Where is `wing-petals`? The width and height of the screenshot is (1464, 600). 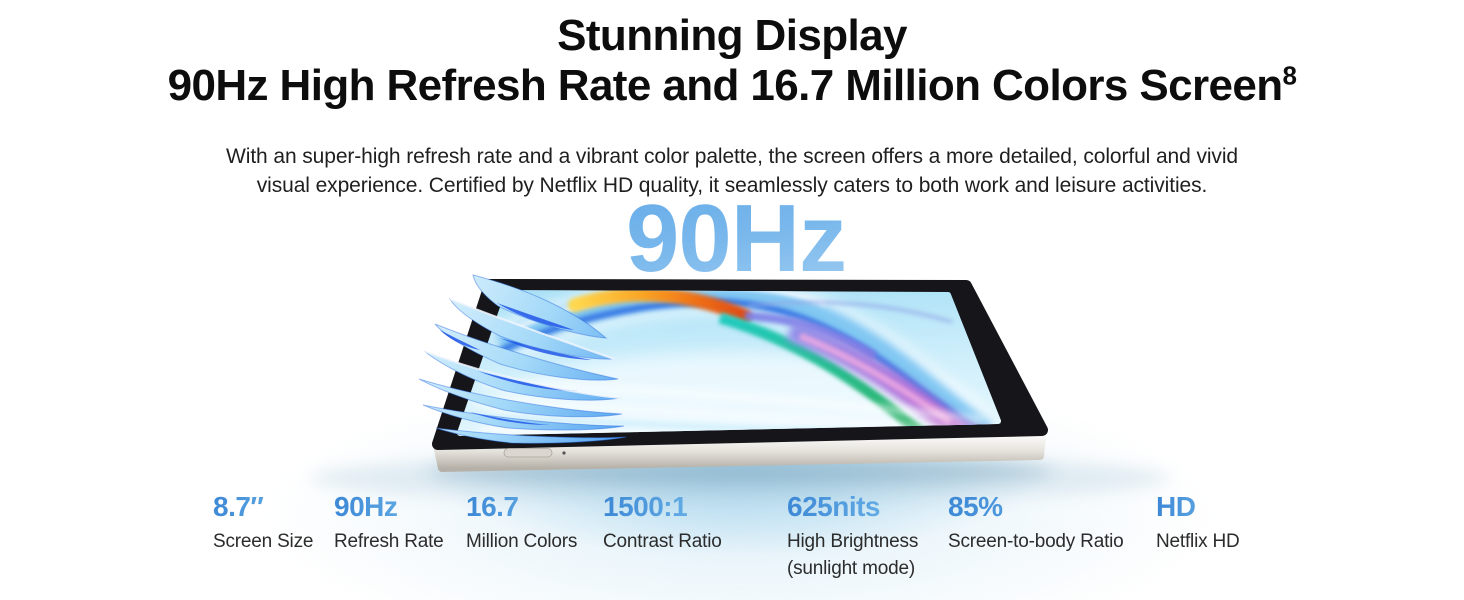
wing-petals is located at coordinates (522, 359).